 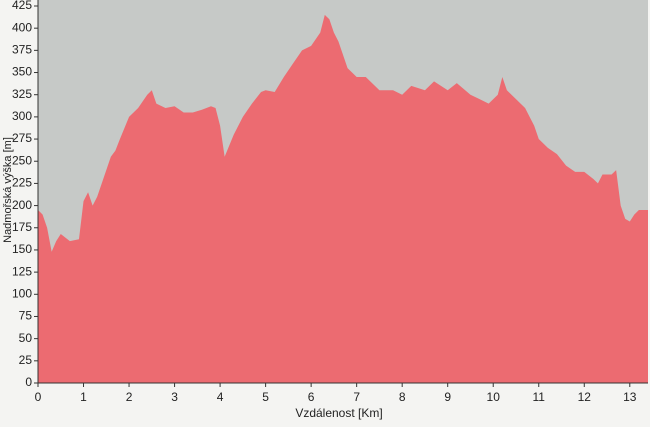 I want to click on y-tick-label: 0, so click(x=28, y=382).